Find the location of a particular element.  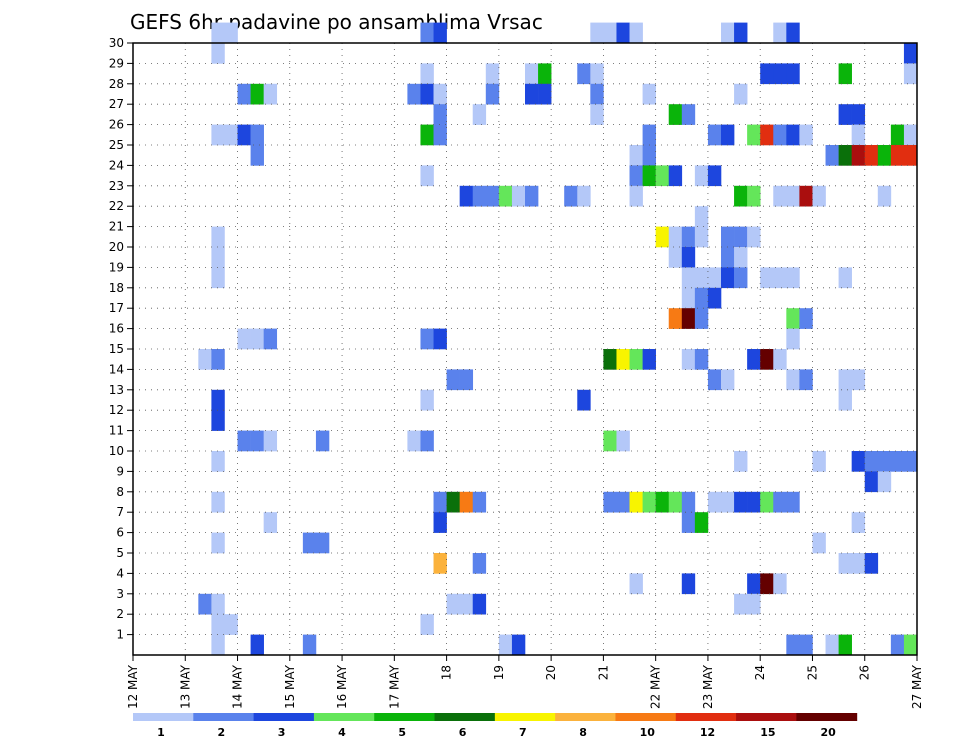

legend-label: 12 is located at coordinates (707, 732).